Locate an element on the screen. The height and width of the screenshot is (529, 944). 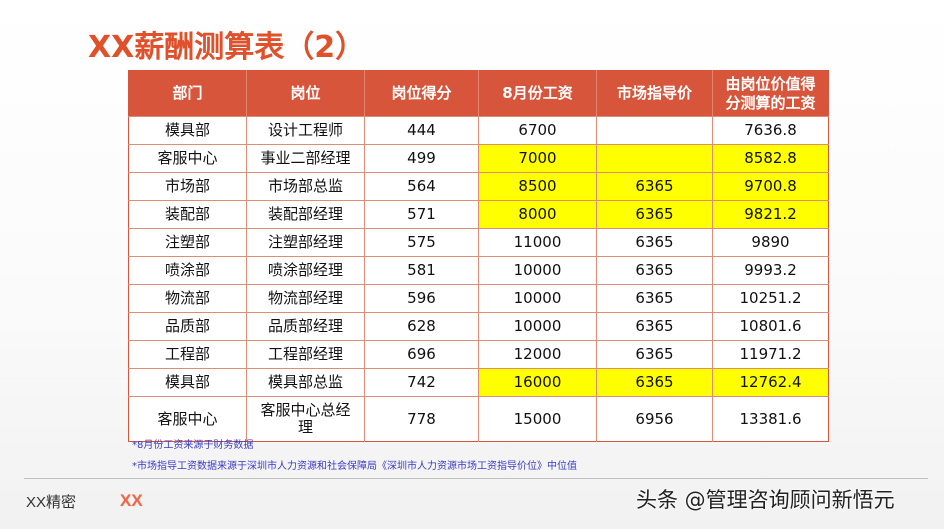
table-row: 市场部 市场部总监 564 8500 6365 9700.8 is located at coordinates (478, 186).